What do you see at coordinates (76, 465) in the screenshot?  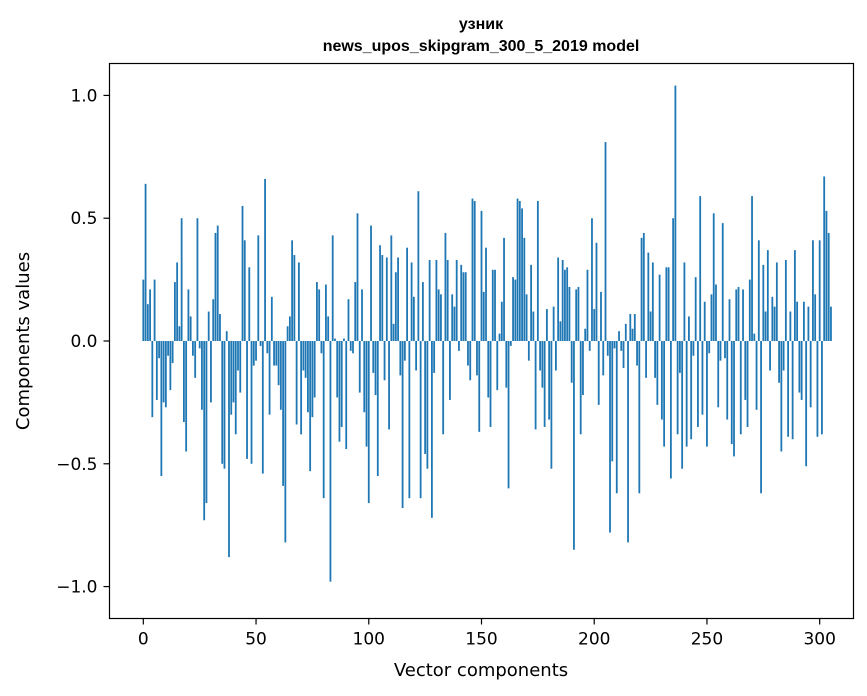 I see `y-tick-label-1: −0.5` at bounding box center [76, 465].